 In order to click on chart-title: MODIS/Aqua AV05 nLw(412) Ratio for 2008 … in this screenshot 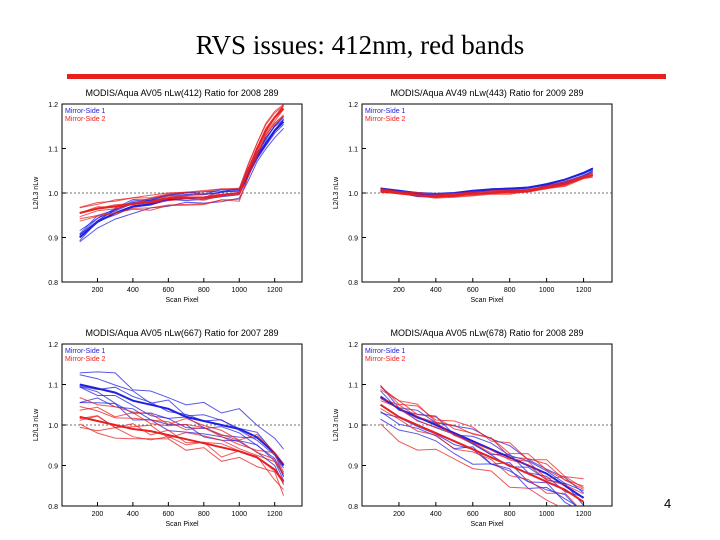, I will do `click(182, 93)`.